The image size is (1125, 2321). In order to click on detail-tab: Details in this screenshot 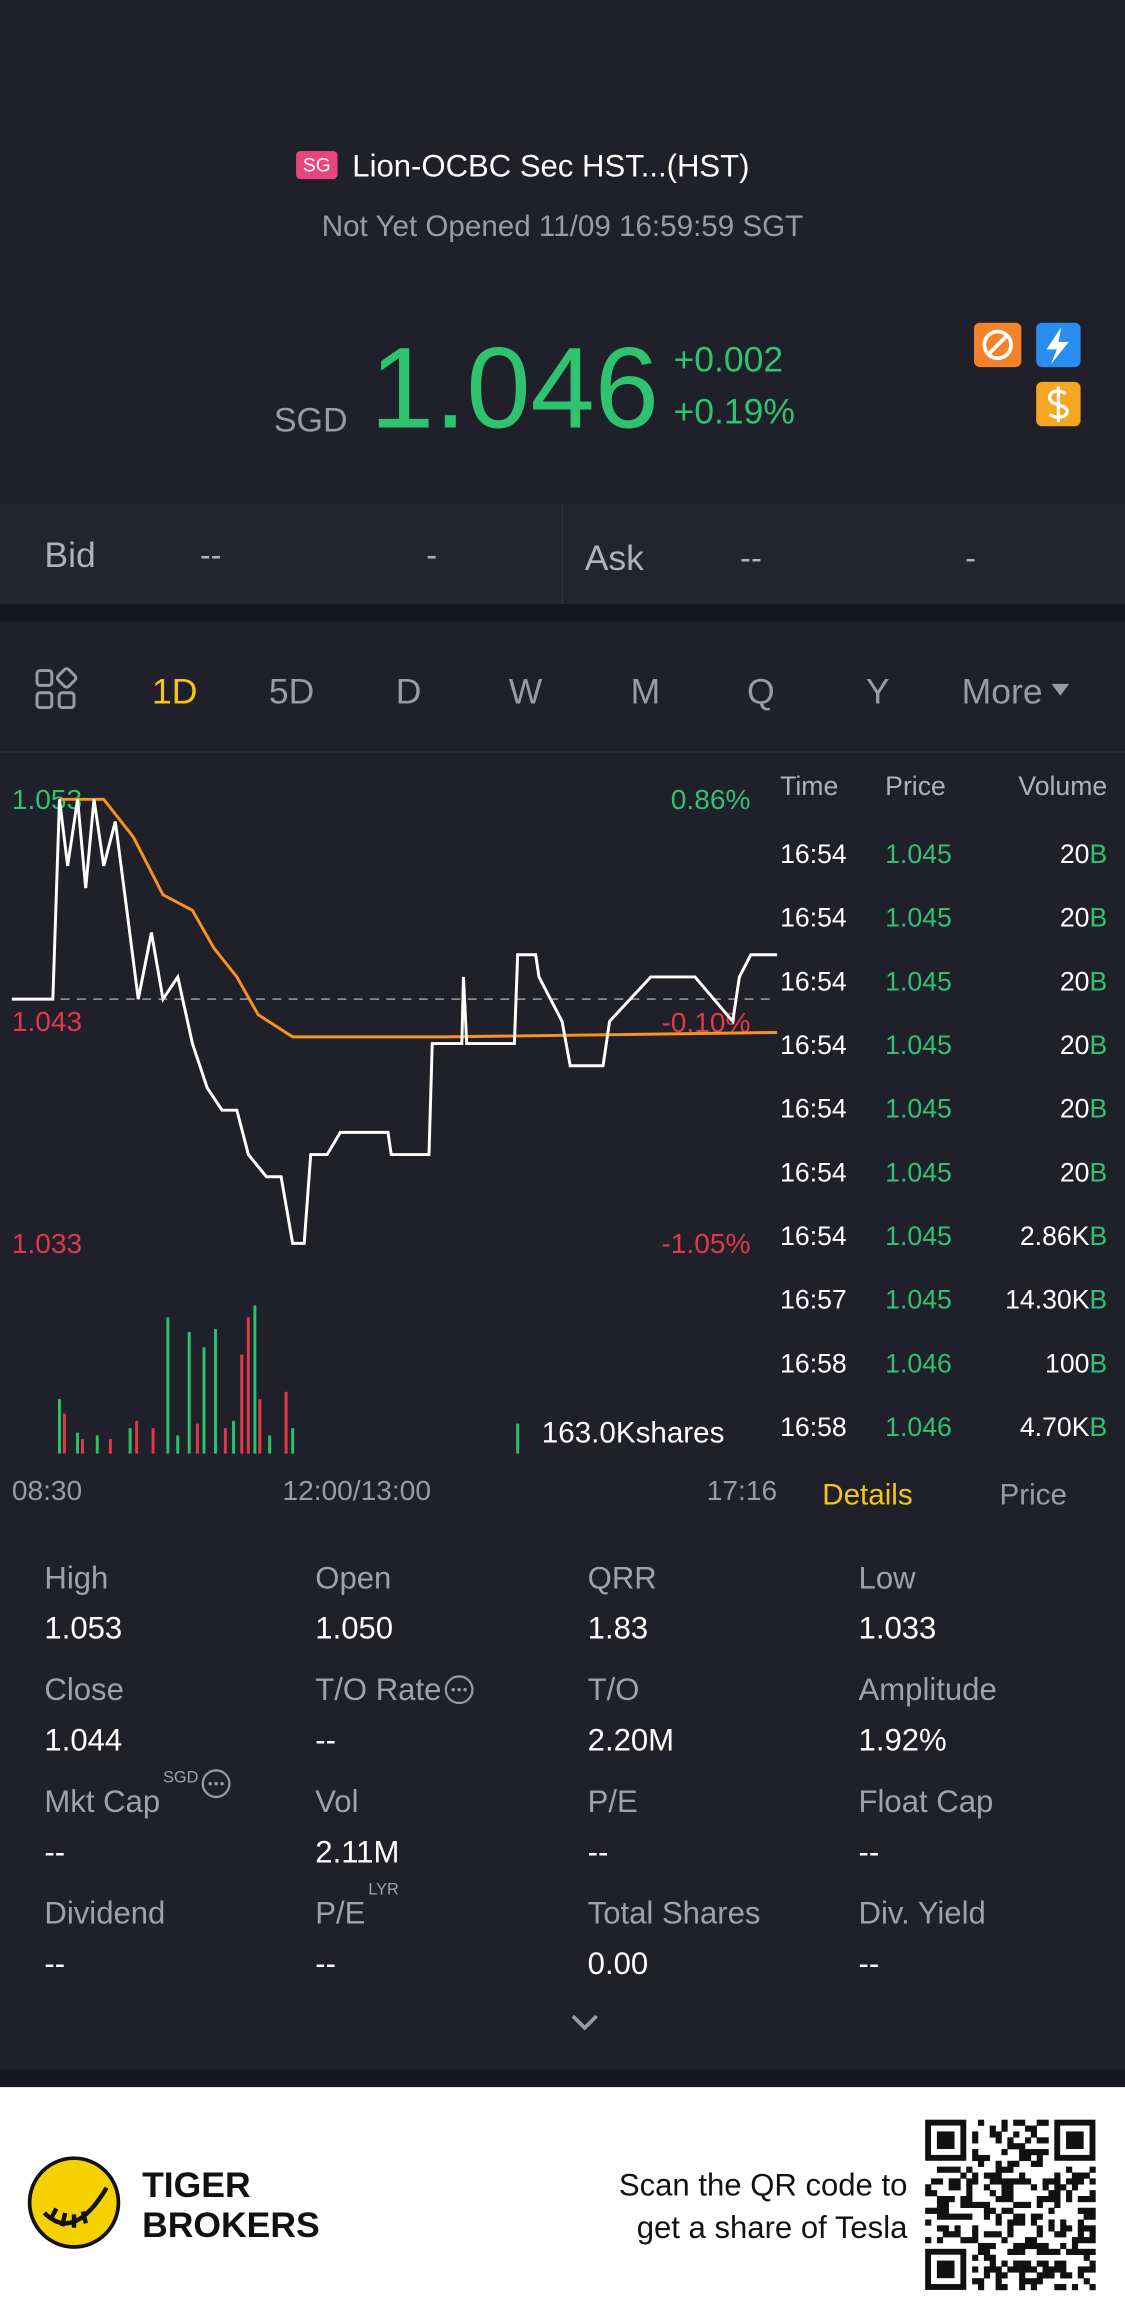, I will do `click(867, 1495)`.